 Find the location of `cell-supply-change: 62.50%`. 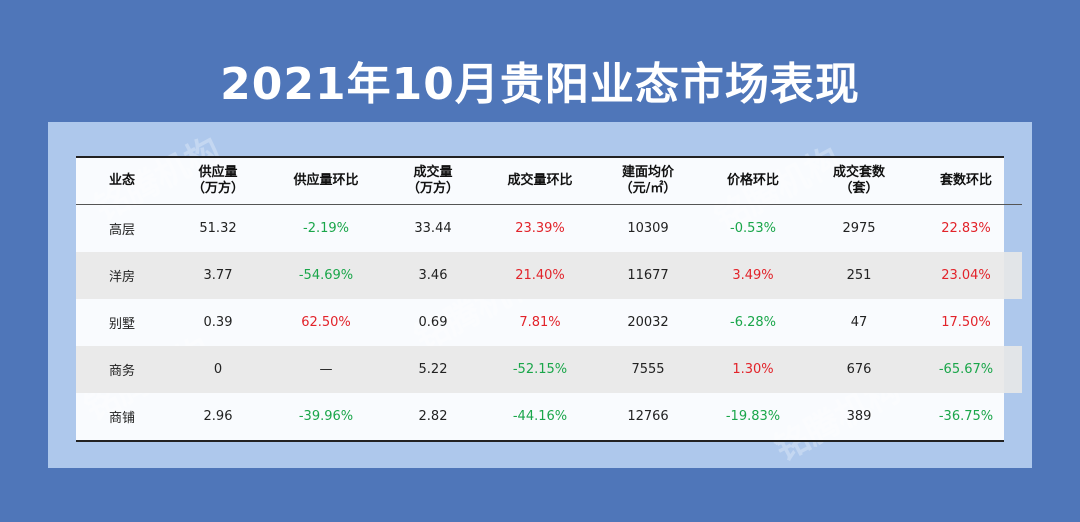

cell-supply-change: 62.50% is located at coordinates (326, 322).